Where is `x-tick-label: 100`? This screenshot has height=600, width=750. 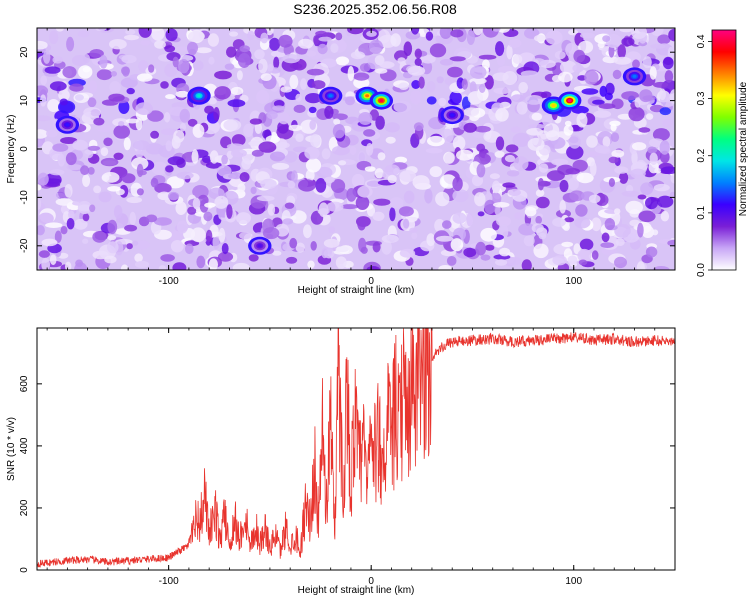
x-tick-label: 100 is located at coordinates (573, 581).